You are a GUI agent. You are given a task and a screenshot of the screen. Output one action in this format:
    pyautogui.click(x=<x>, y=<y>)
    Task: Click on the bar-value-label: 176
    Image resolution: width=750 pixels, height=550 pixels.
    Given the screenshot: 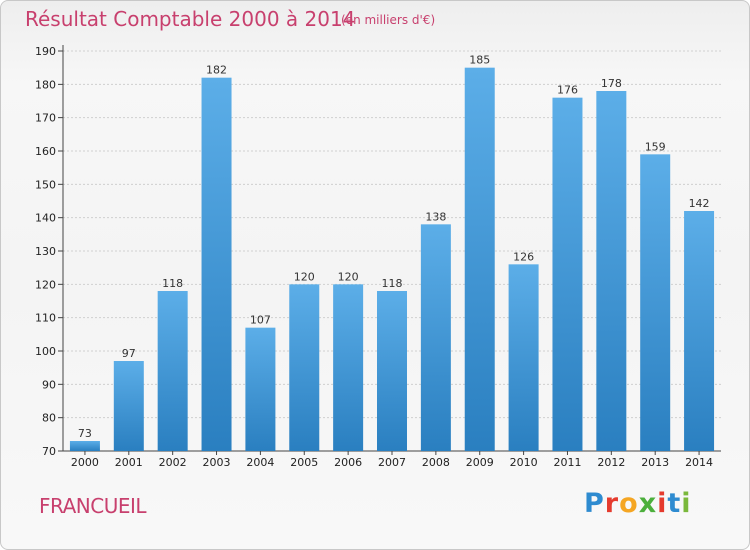 What is the action you would take?
    pyautogui.click(x=567, y=90)
    